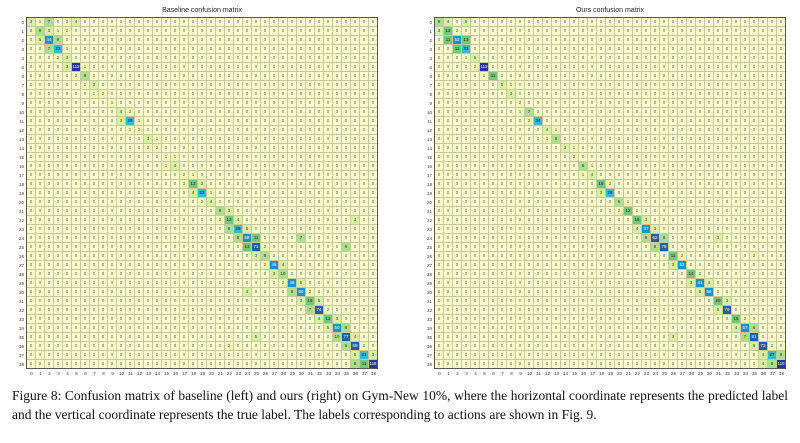  What do you see at coordinates (220, 373) in the screenshot?
I see `x-tick-label: 21` at bounding box center [220, 373].